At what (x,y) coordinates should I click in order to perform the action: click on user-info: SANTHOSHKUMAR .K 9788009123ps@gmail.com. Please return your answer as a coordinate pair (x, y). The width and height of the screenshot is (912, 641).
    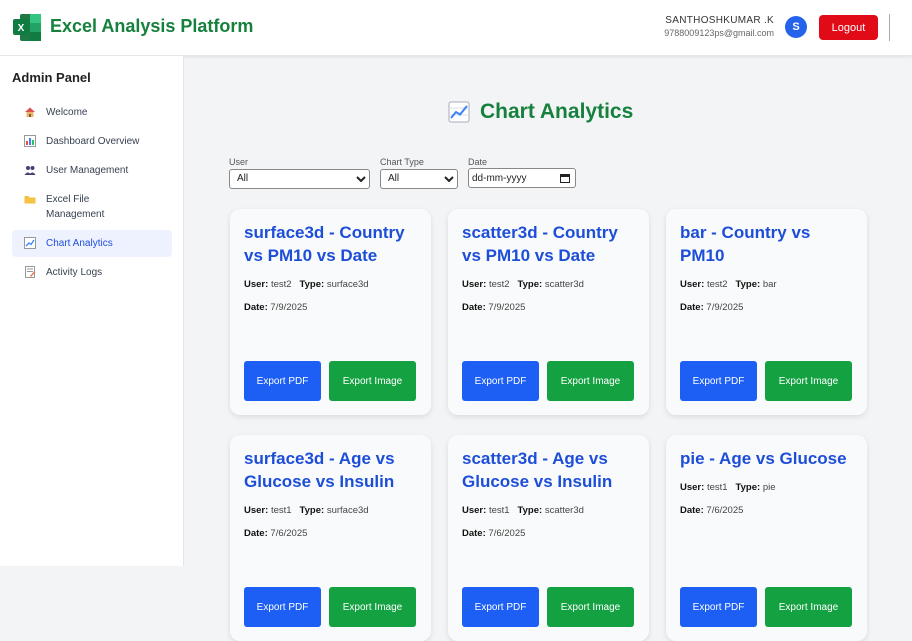
    Looking at the image, I should click on (719, 26).